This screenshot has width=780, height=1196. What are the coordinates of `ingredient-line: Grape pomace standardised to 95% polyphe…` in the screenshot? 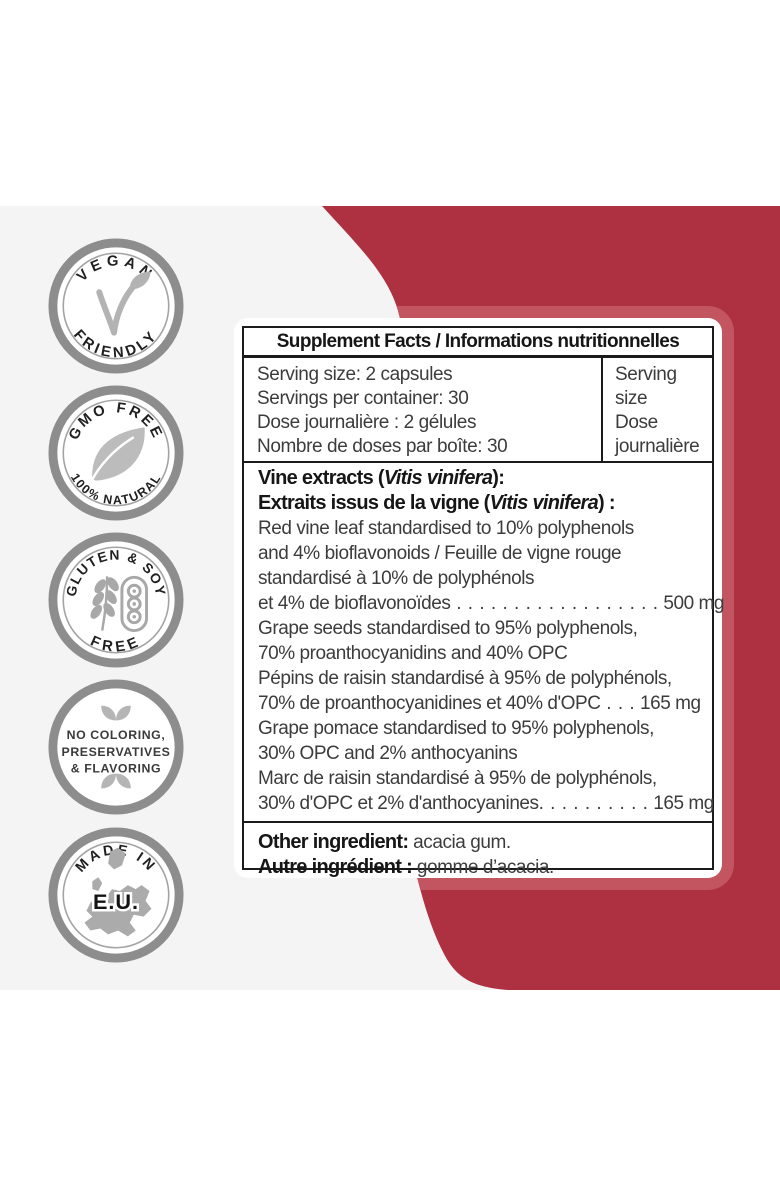 It's located at (456, 728).